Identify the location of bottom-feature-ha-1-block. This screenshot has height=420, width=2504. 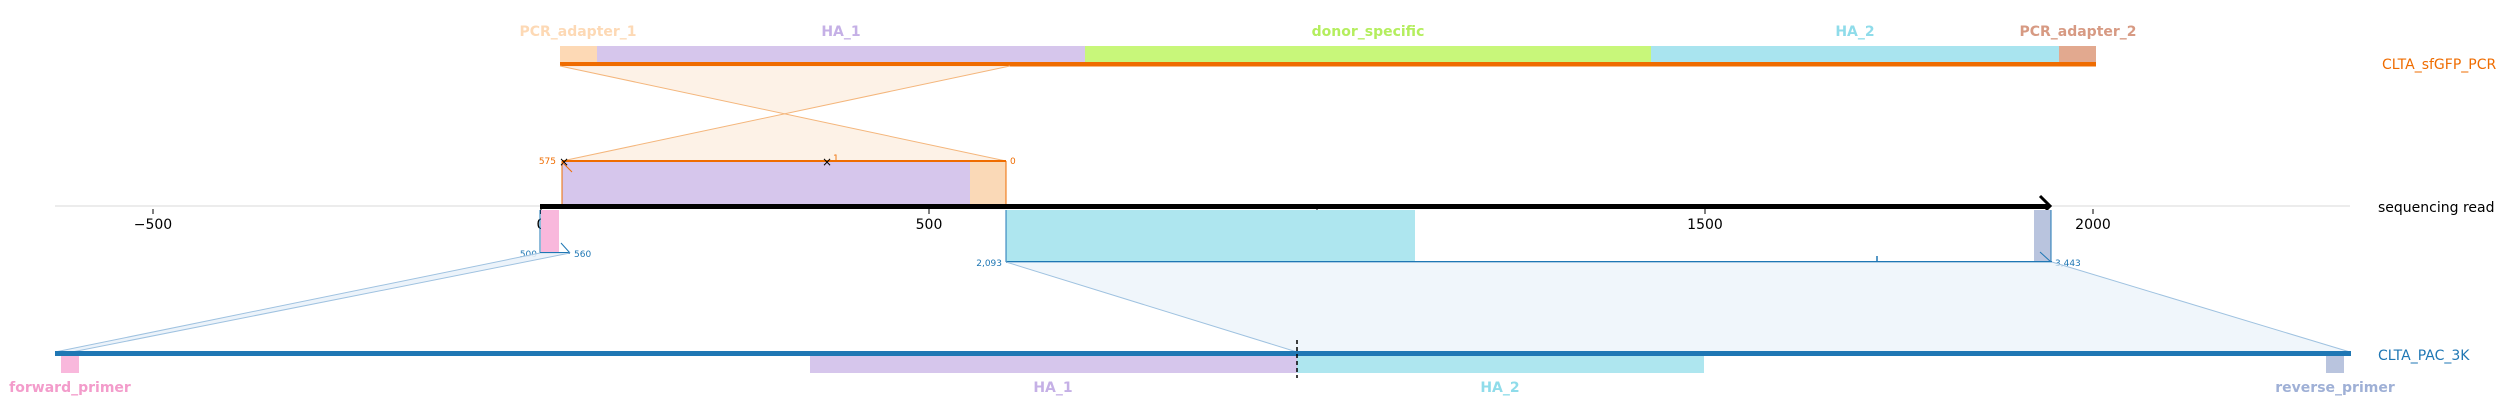
(1053, 364).